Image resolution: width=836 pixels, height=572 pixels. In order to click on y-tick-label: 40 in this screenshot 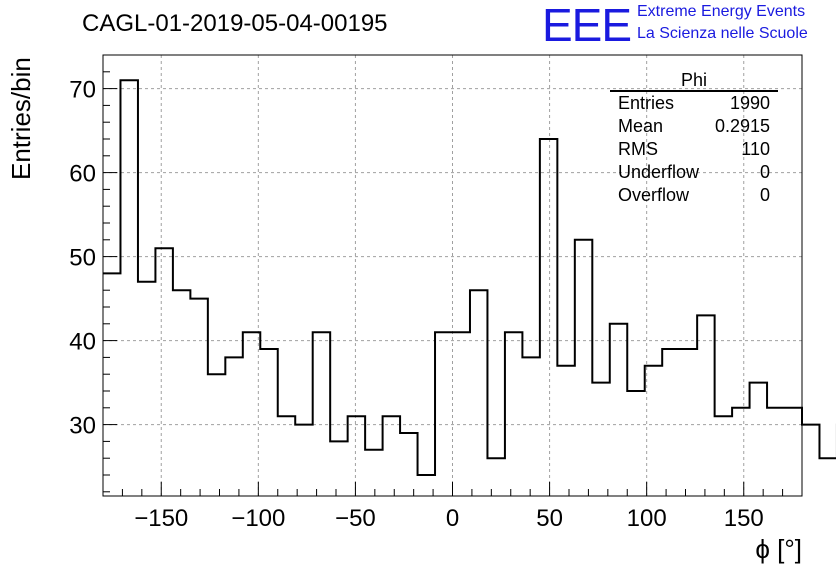, I will do `click(82, 342)`.